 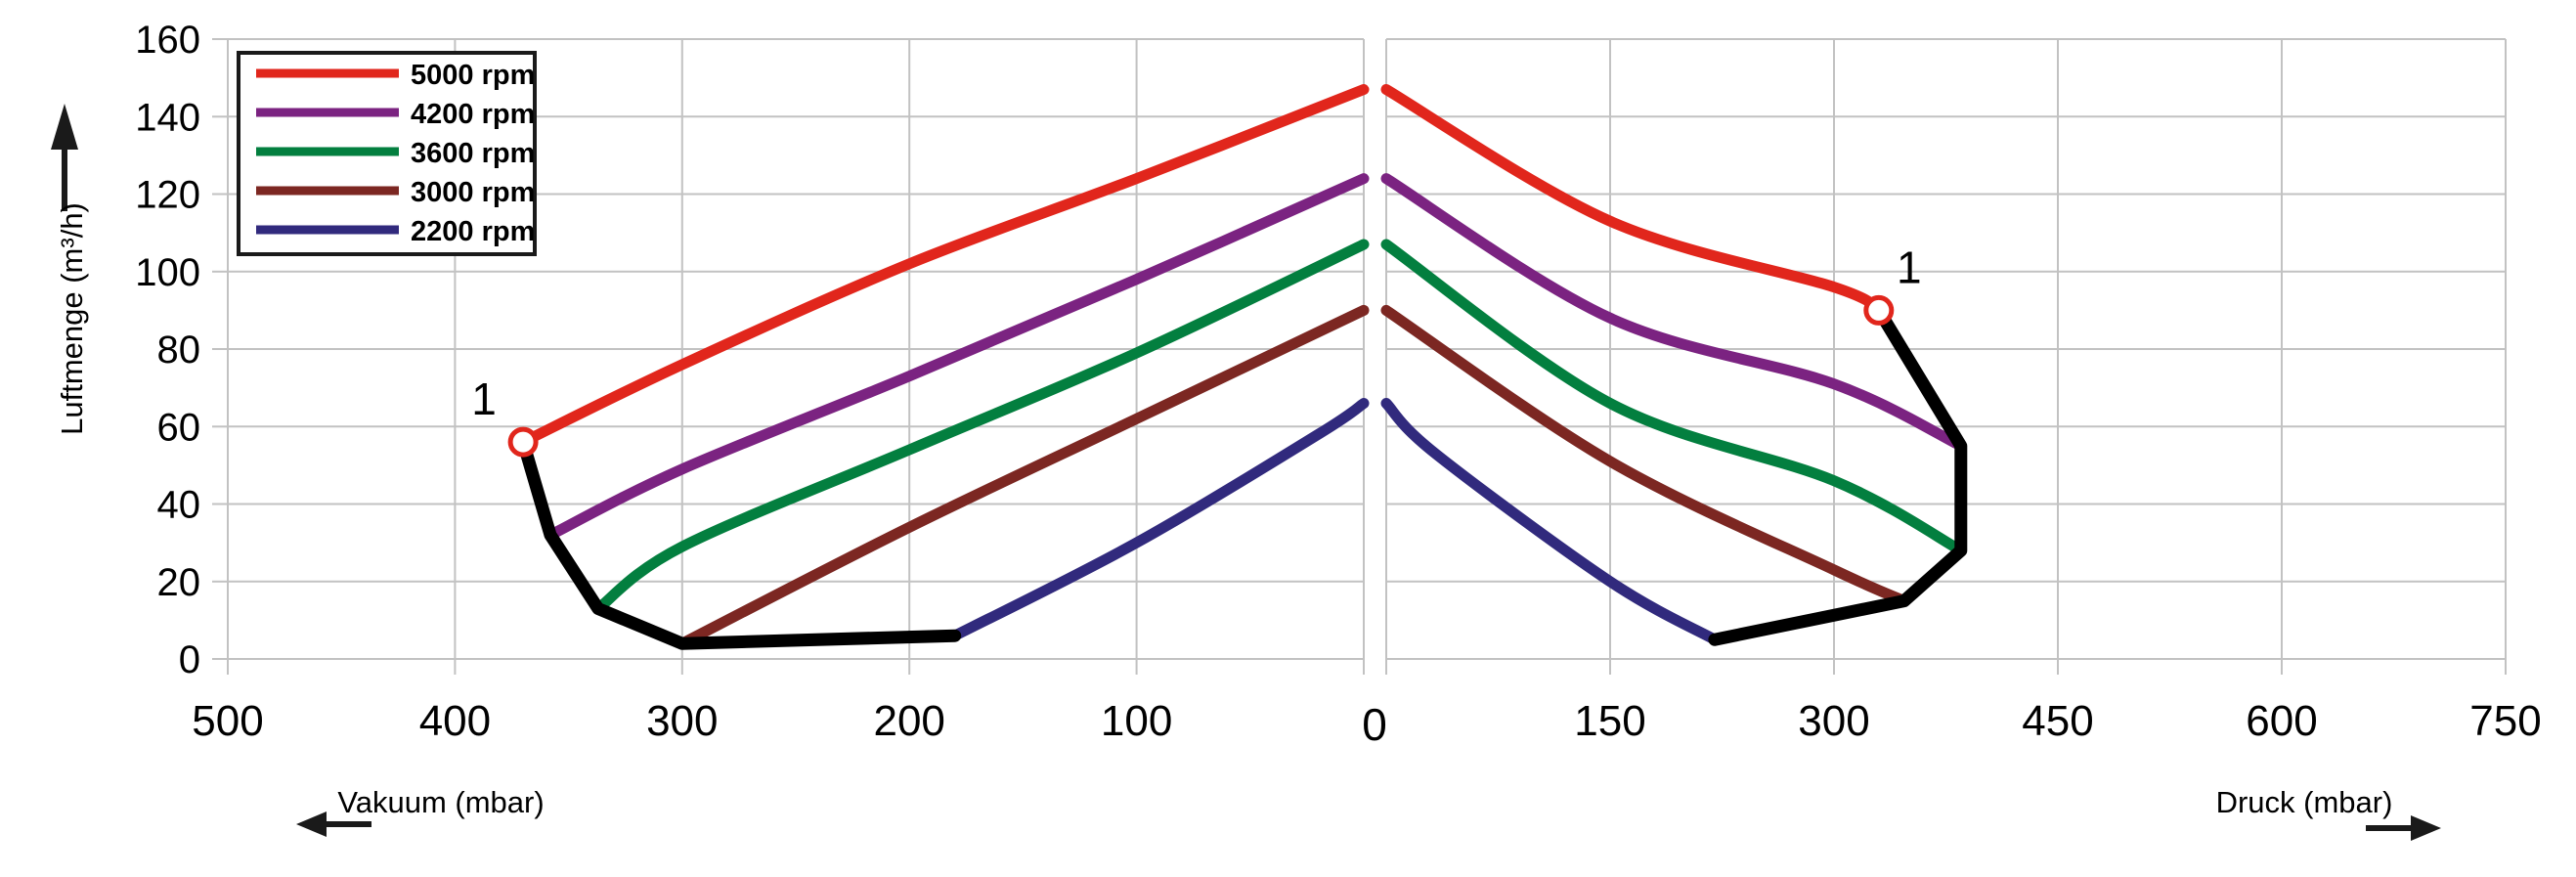 What do you see at coordinates (1833, 721) in the screenshot?
I see `x-tick-label-druck: 300` at bounding box center [1833, 721].